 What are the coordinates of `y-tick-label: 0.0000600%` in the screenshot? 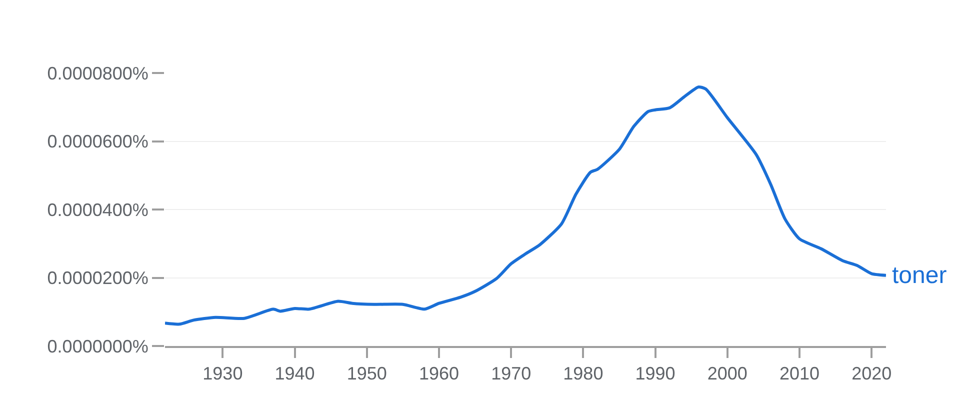 It's located at (97, 142).